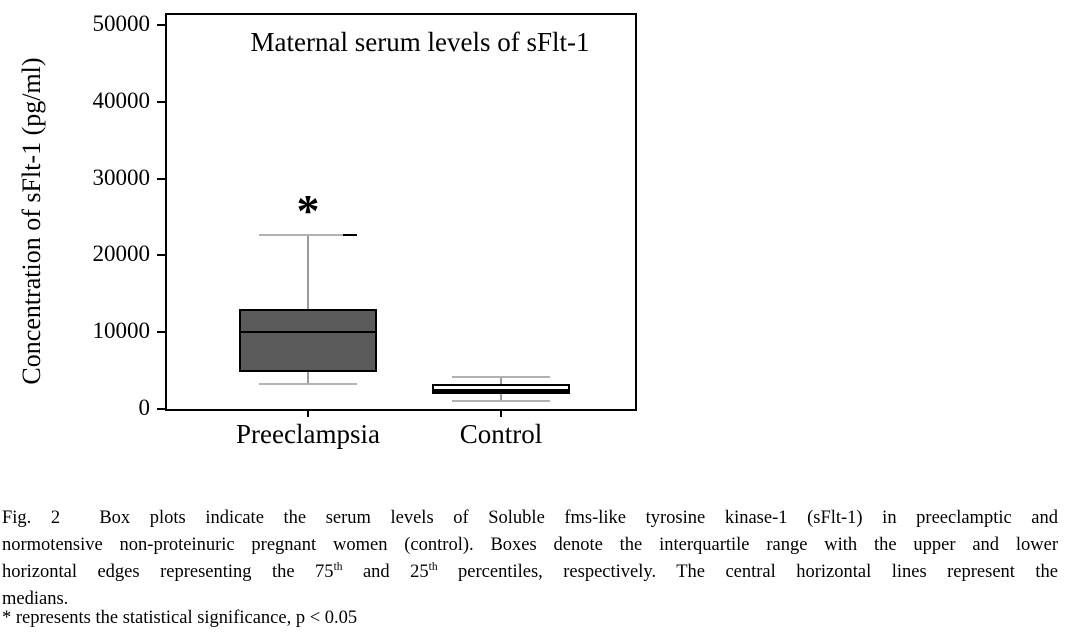 This screenshot has height=632, width=1073. Describe the element at coordinates (121, 254) in the screenshot. I see `y-tick-label: 20000` at that location.